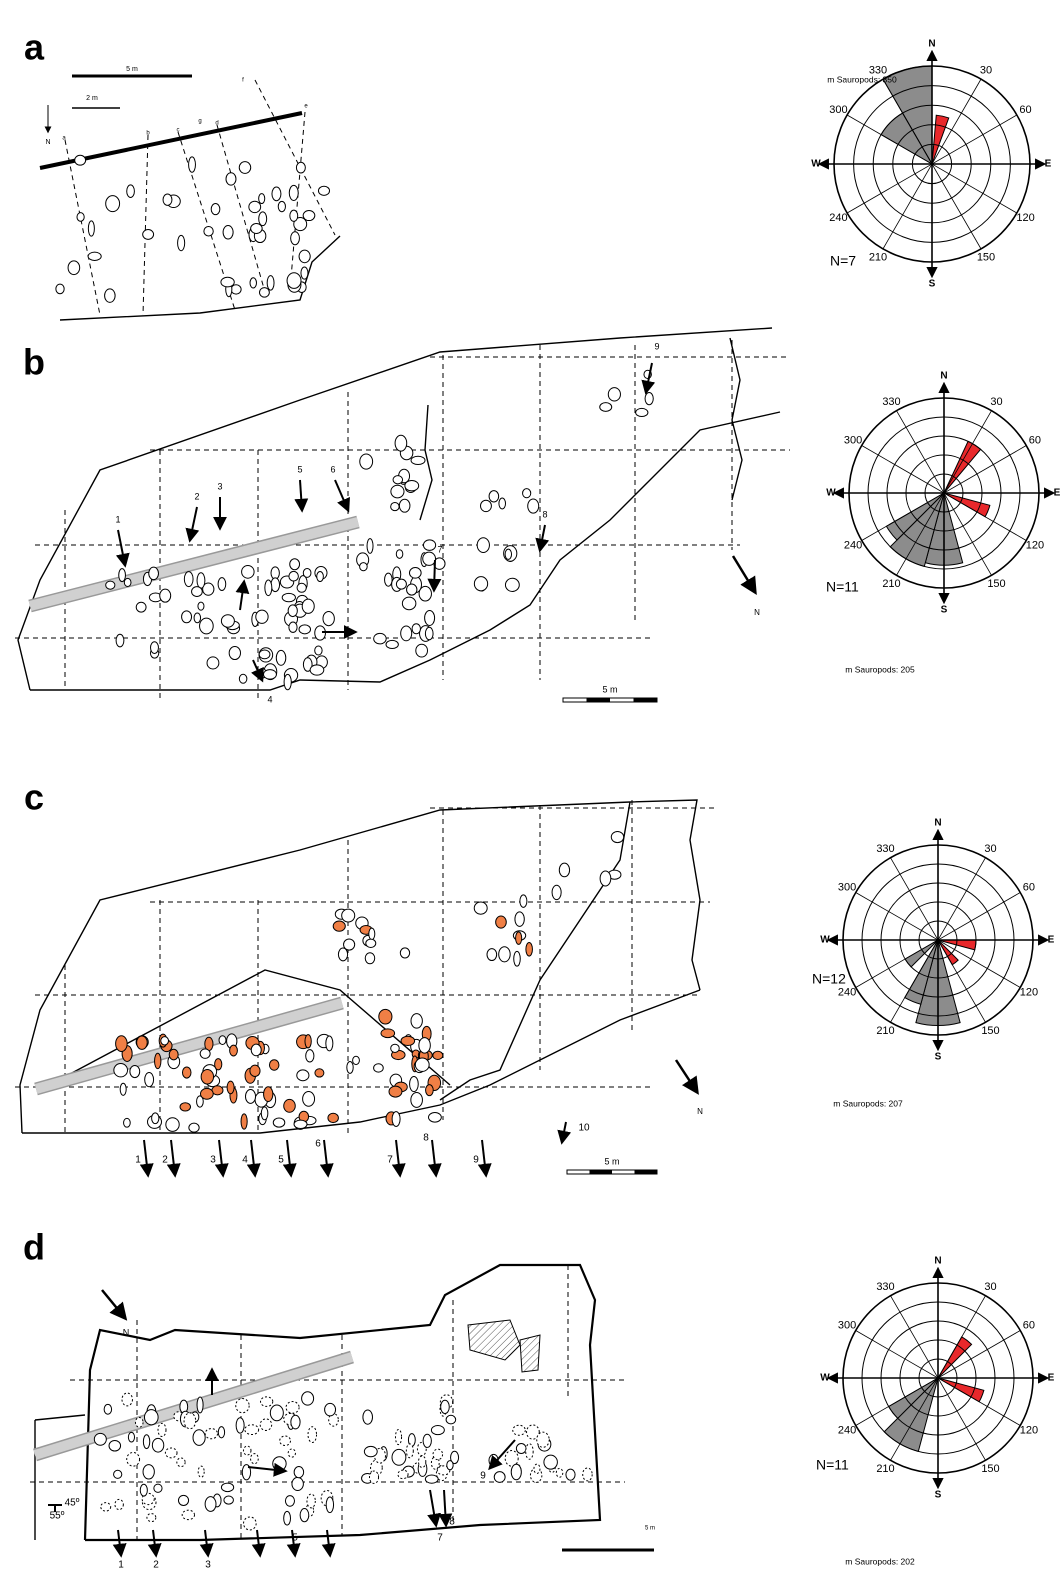 This screenshot has height=1581, width=1062. What do you see at coordinates (92, 98) in the screenshot?
I see `label: 2 m` at bounding box center [92, 98].